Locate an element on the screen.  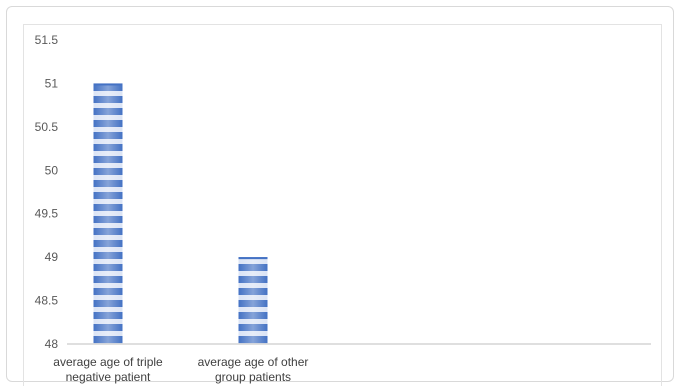
y-tick-label: 48 is located at coordinates (52, 344).